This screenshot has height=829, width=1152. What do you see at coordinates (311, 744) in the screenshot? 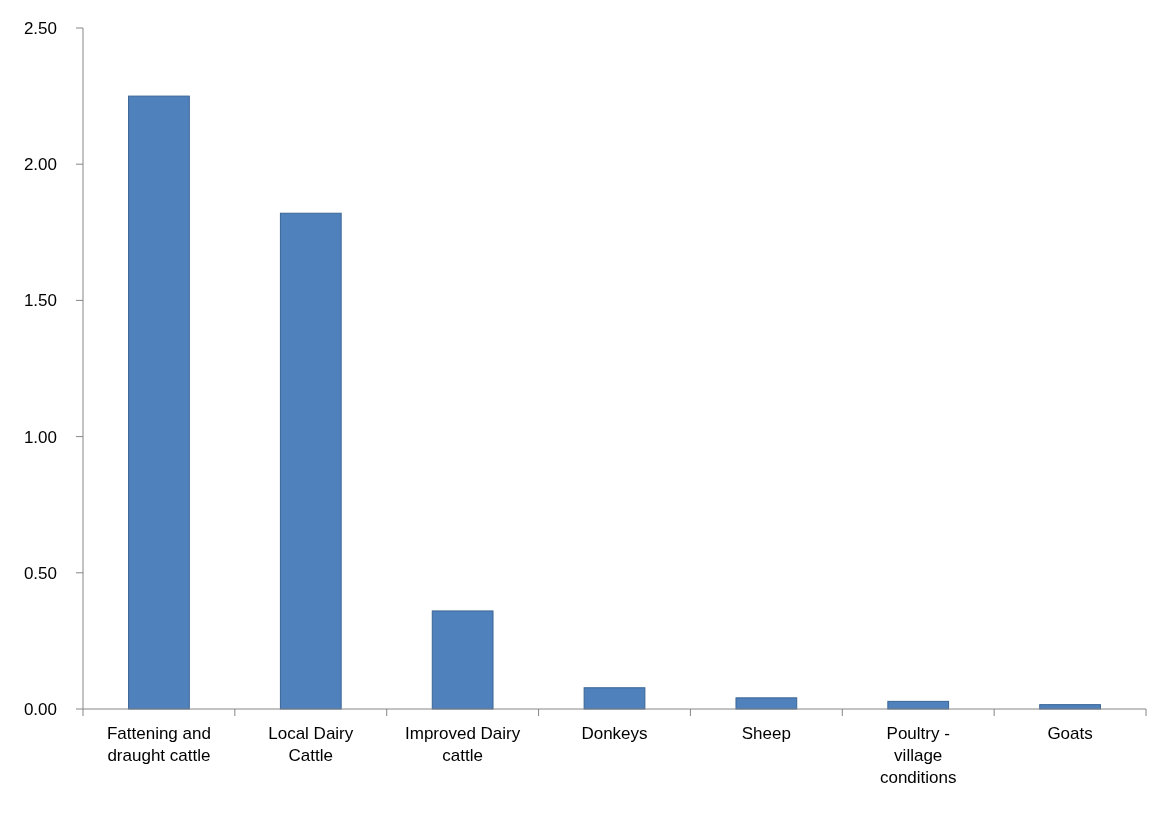
I see `x-tick-label: Local Dairy Cattle` at bounding box center [311, 744].